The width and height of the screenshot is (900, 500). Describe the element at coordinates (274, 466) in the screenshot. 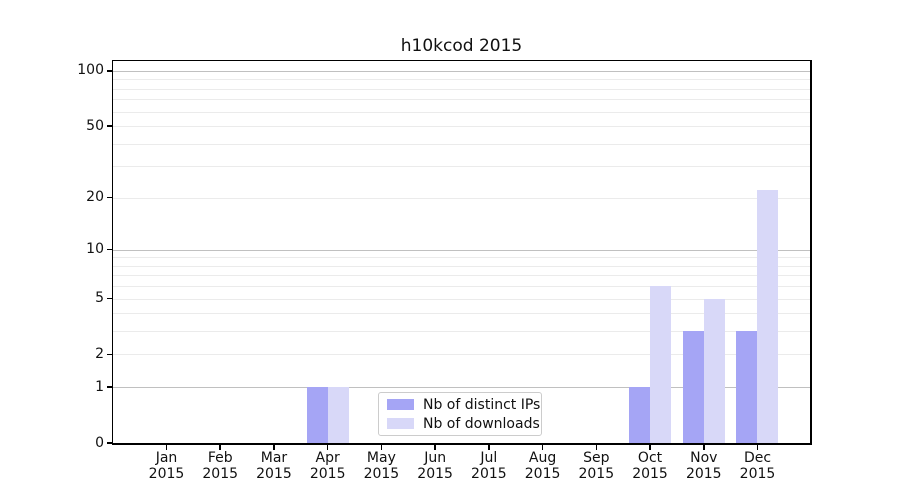

I see `x-tick-label: Mar 2015` at that location.